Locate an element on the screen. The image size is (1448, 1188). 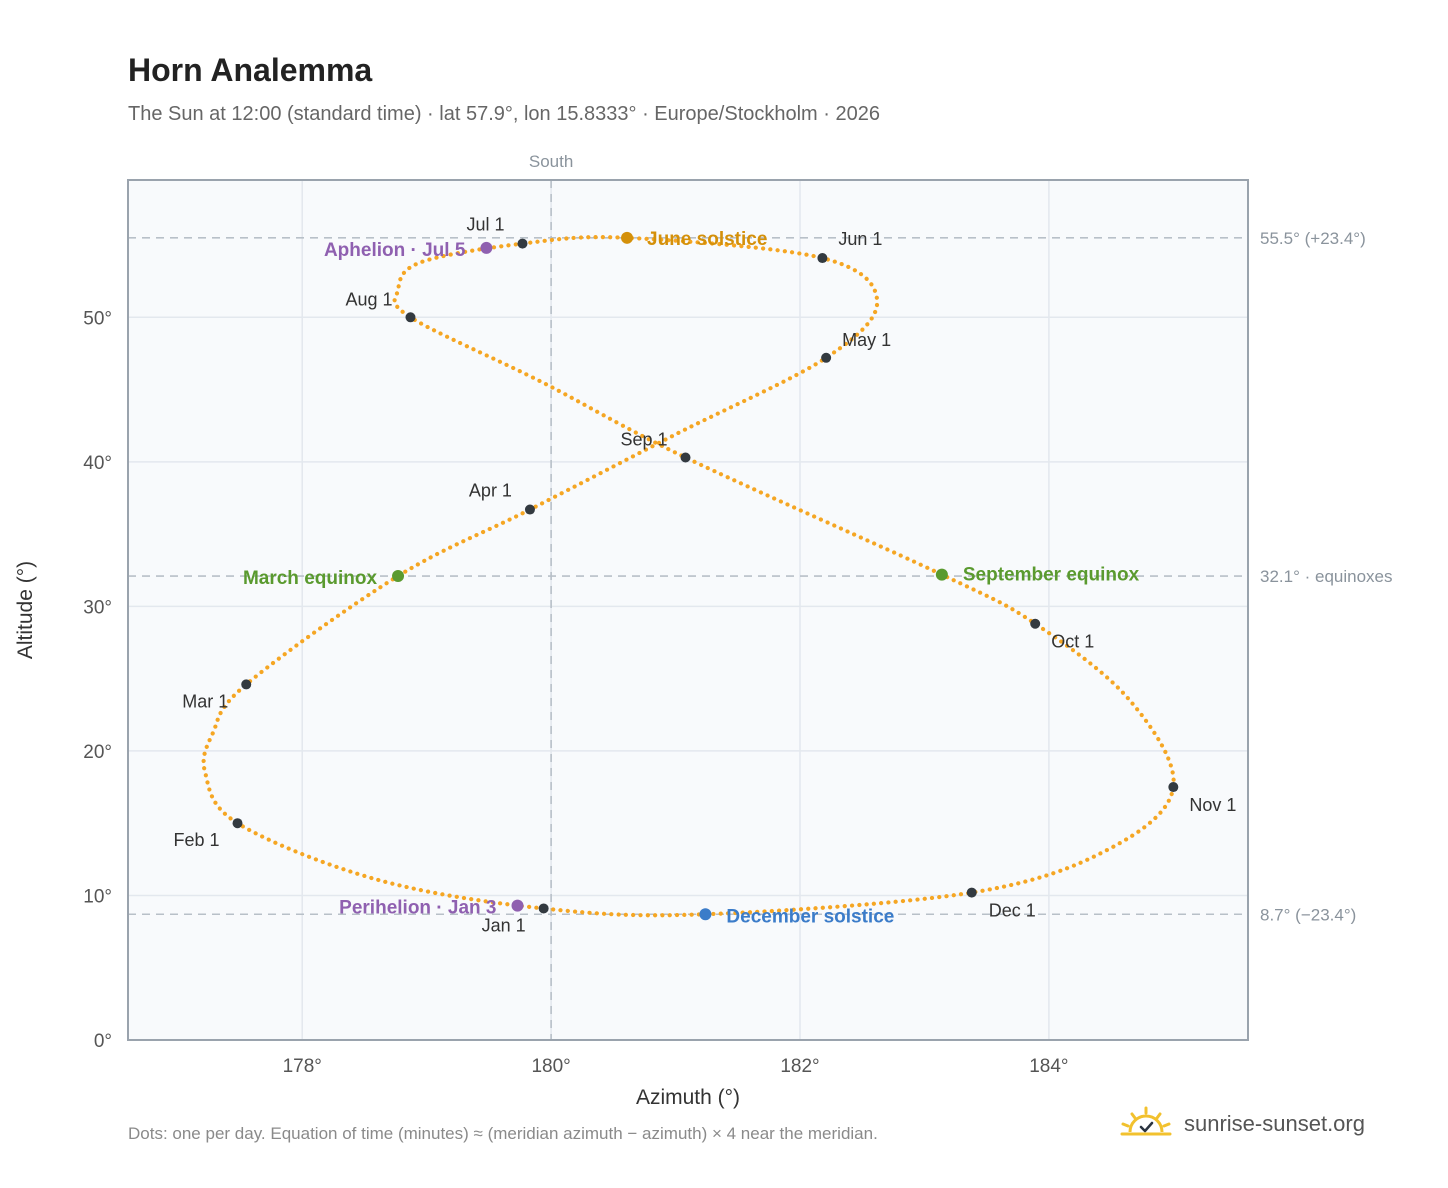
reference-line-label: 32.1° · equinoxes is located at coordinates (1326, 576).